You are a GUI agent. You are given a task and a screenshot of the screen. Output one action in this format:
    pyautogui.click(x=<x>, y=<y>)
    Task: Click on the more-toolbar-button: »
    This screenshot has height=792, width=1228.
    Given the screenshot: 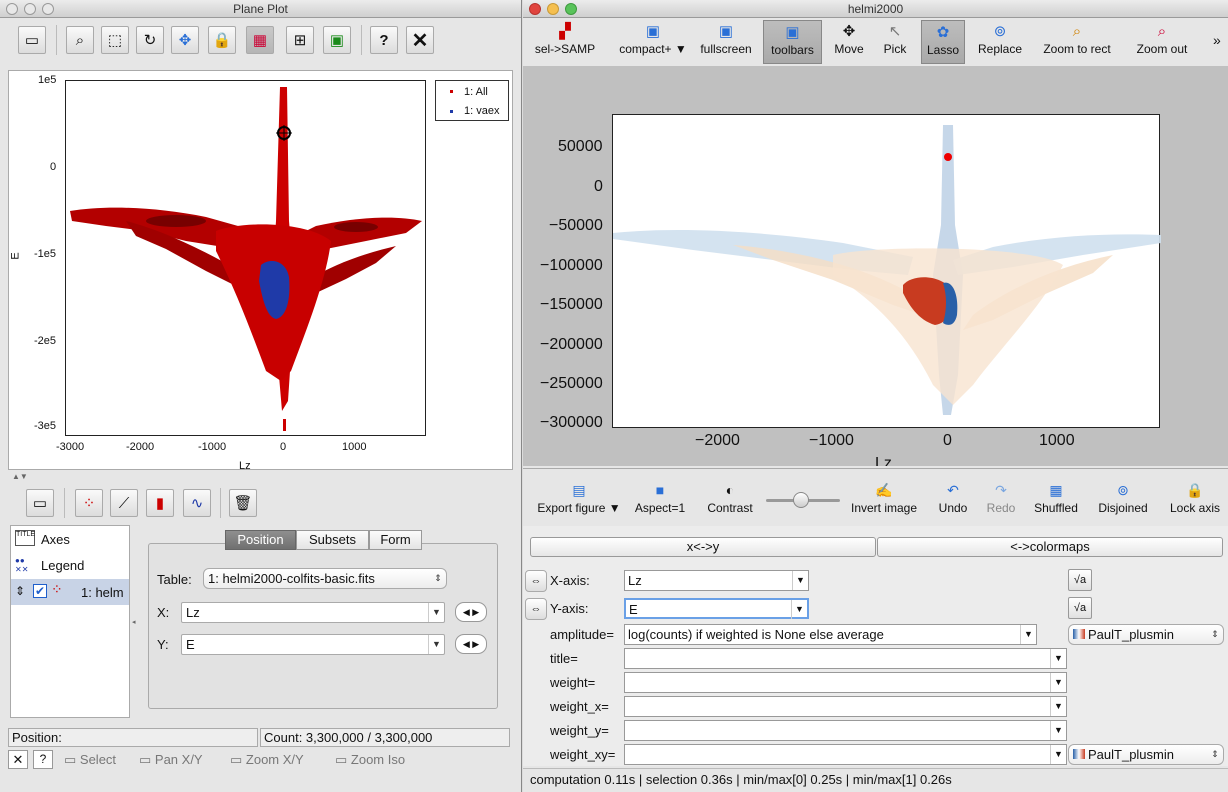 What is the action you would take?
    pyautogui.click(x=1217, y=40)
    